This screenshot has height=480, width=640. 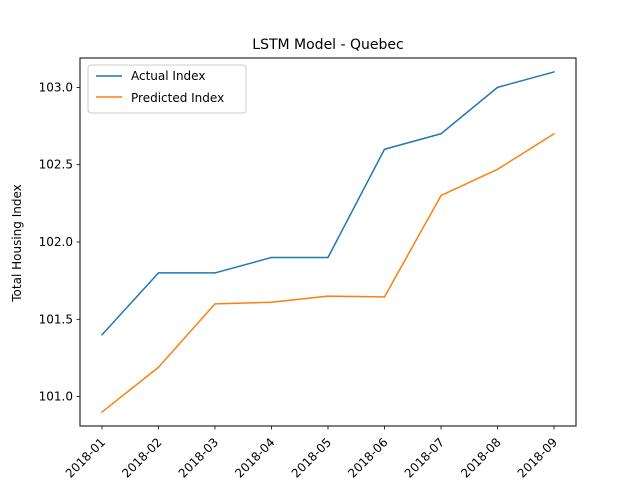 What do you see at coordinates (56, 242) in the screenshot?
I see `y-tick-label: 102.0` at bounding box center [56, 242].